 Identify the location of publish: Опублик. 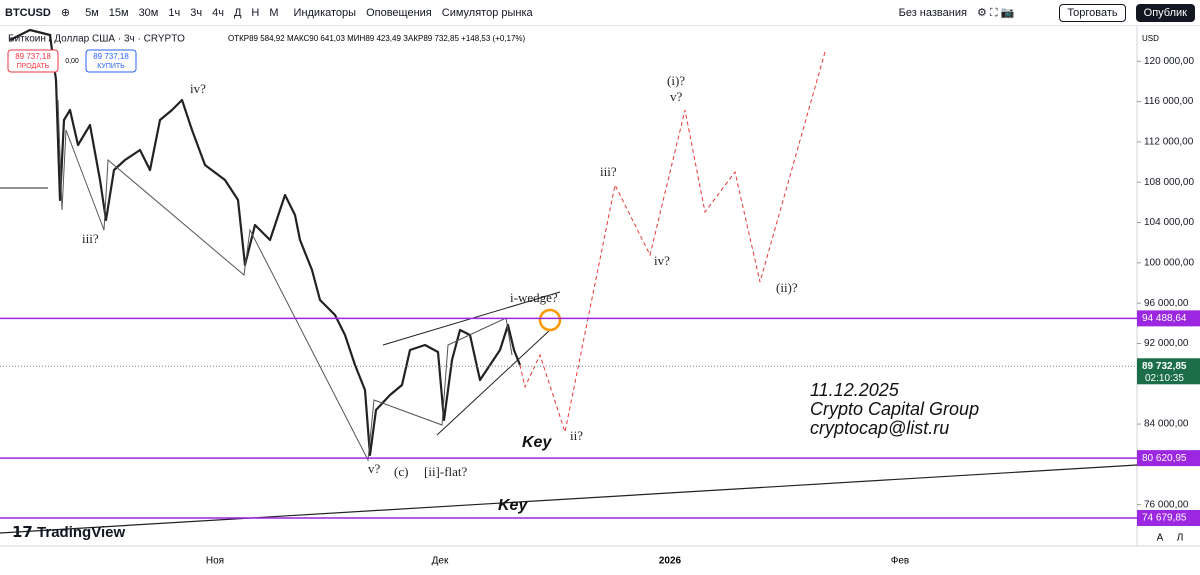
(1165, 12).